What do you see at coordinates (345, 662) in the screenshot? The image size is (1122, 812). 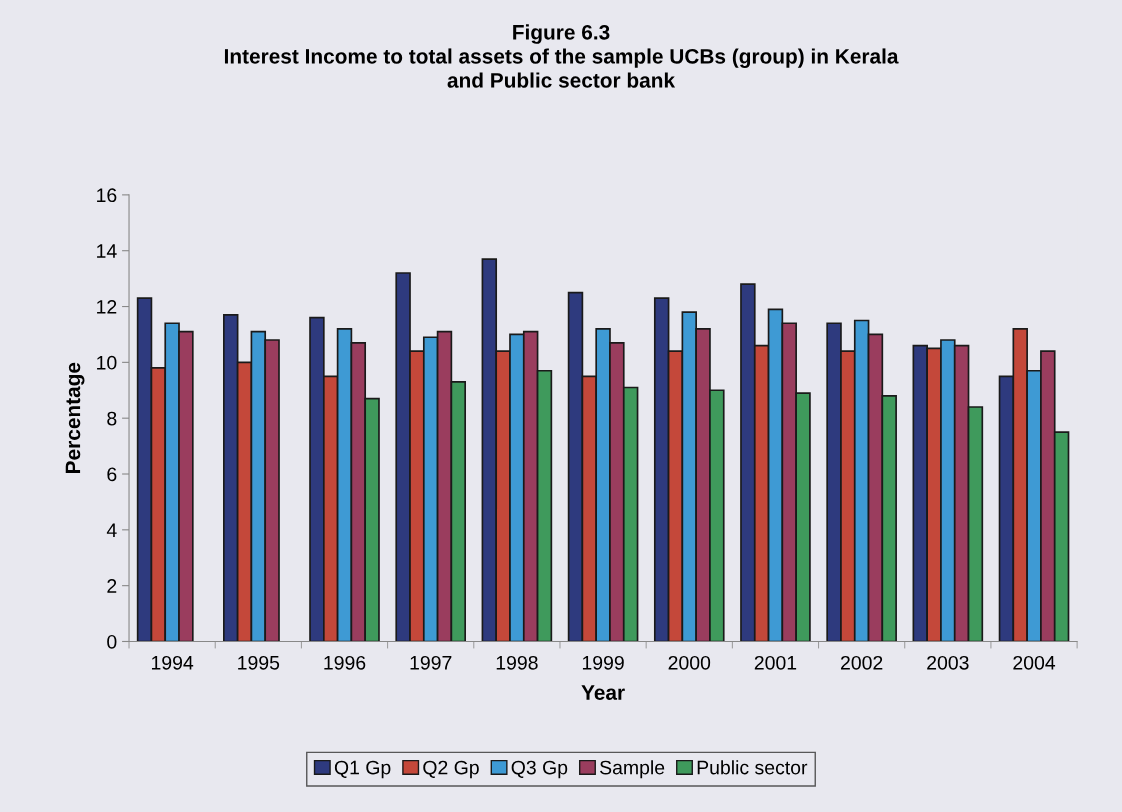 I see `x-tick-label: 1996` at bounding box center [345, 662].